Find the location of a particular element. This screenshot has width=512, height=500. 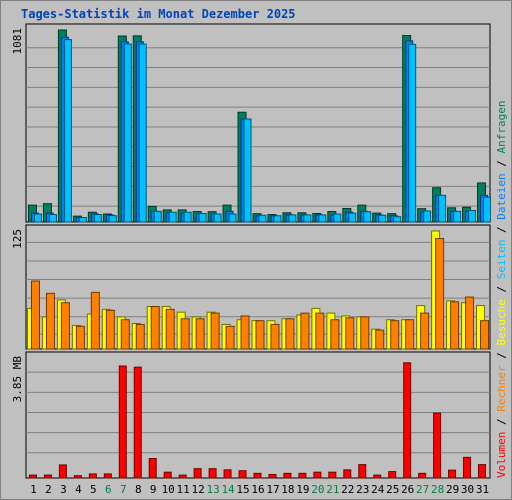

x-tick-label-10: 10 is located at coordinates (168, 489).